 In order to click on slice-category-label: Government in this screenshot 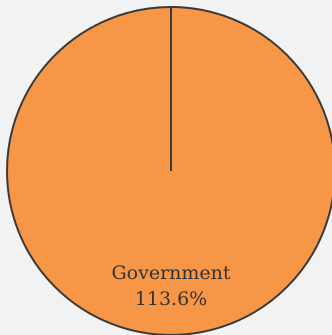, I will do `click(170, 273)`.